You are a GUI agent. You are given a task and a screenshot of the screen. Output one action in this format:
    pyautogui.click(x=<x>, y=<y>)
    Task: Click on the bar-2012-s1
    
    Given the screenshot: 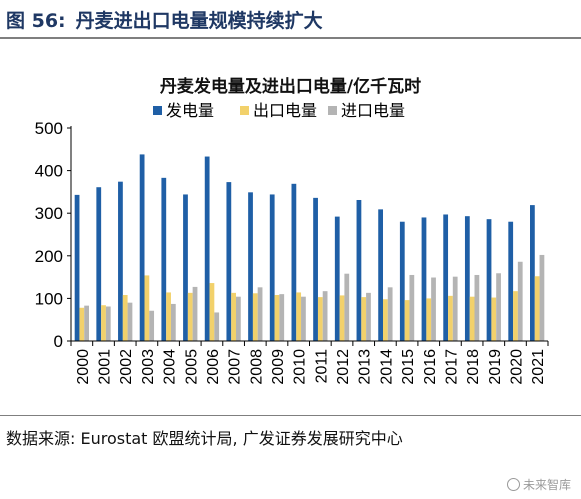 What is the action you would take?
    pyautogui.click(x=342, y=318)
    